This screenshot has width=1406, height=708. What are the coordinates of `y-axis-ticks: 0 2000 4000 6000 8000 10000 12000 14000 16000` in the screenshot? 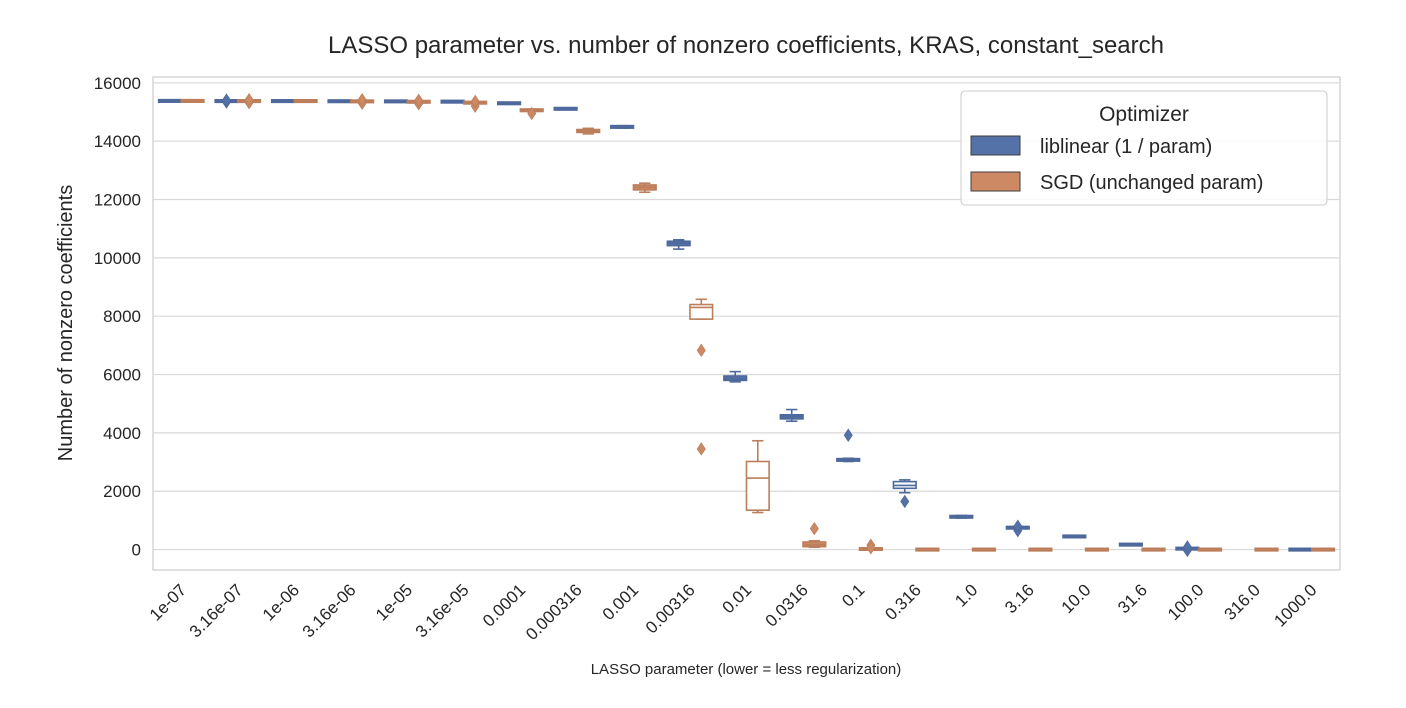 It's located at (117, 317).